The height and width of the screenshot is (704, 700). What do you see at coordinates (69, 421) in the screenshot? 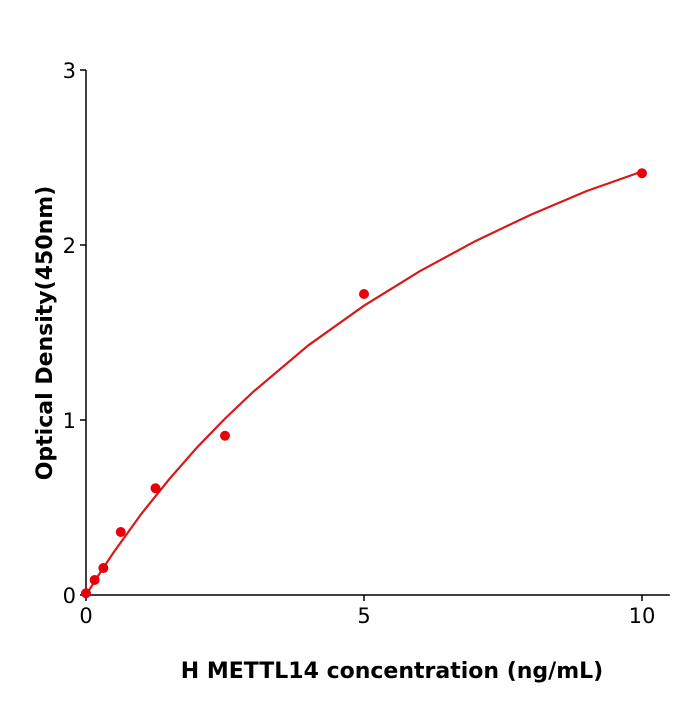
I see `y-tick-label: 1` at bounding box center [69, 421].